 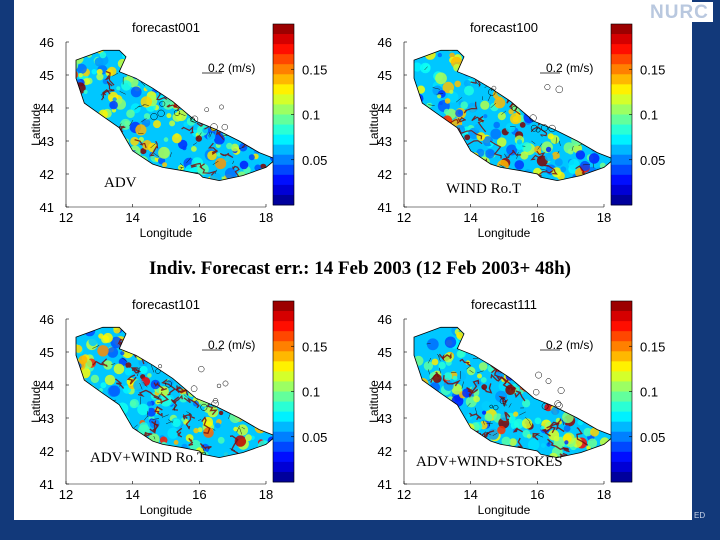 I want to click on y-tick-label: 44, so click(x=47, y=385).